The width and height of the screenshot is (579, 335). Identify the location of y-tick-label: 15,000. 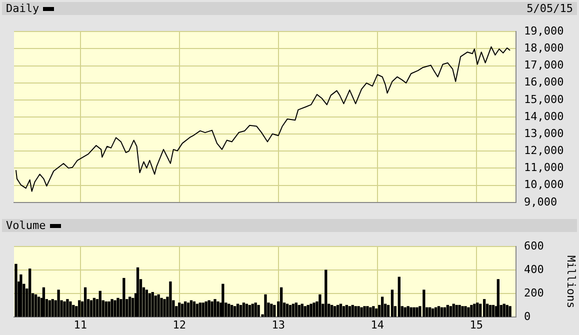
(544, 99).